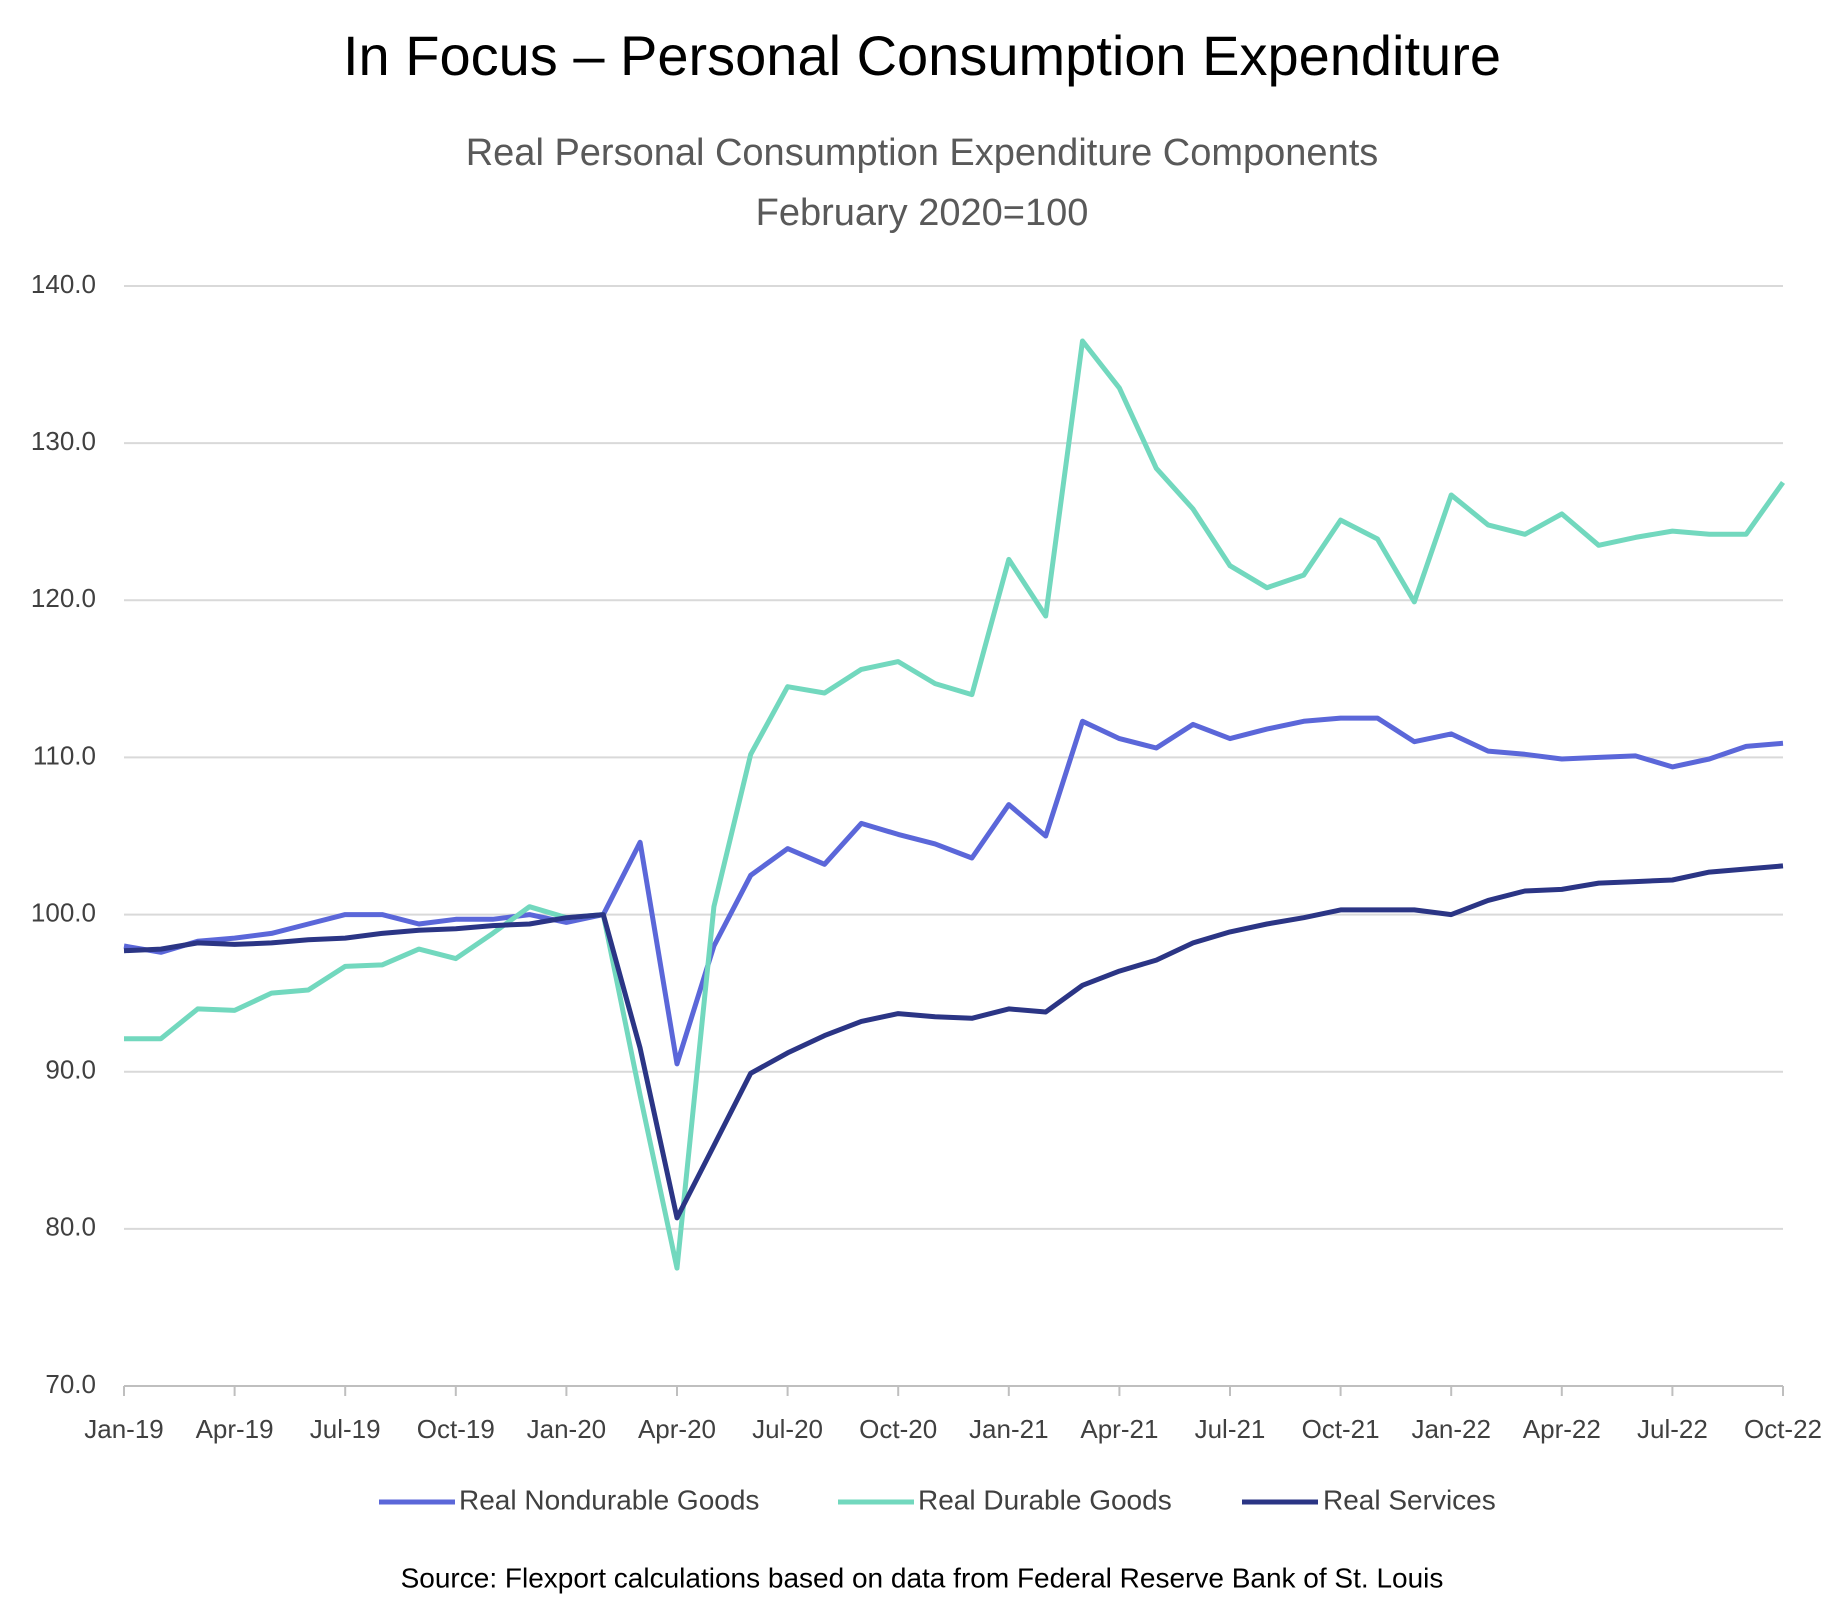 The height and width of the screenshot is (1608, 1845). Describe the element at coordinates (787, 1429) in the screenshot. I see `x-tick-label: Jul-20` at that location.